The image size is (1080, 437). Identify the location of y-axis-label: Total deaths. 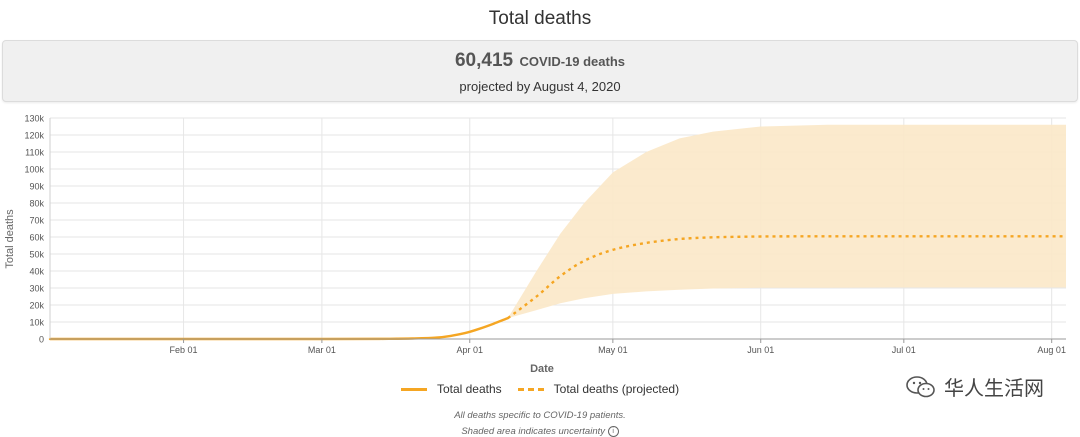
(10, 239).